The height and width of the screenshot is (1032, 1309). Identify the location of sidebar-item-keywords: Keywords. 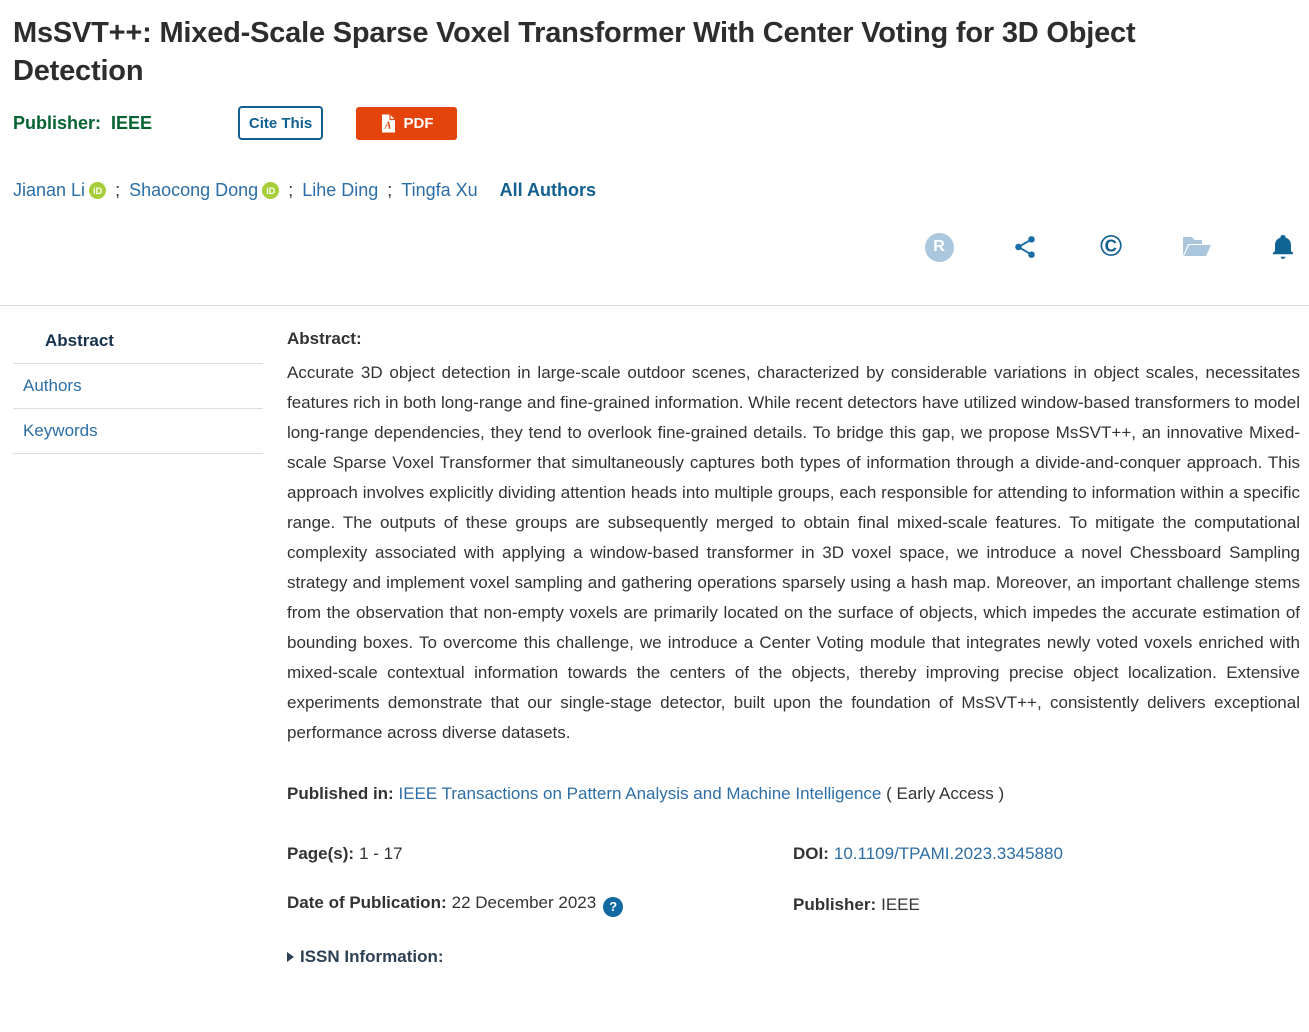
(138, 431).